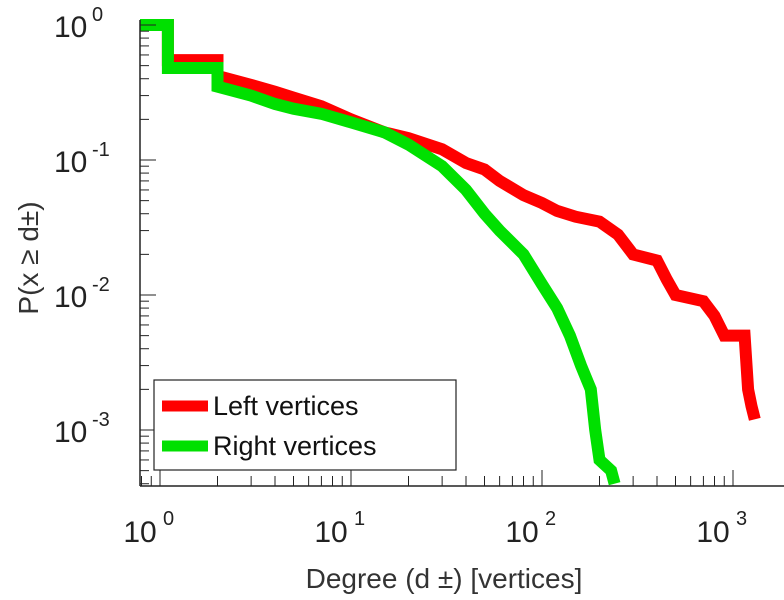 Image resolution: width=784 pixels, height=600 pixels. What do you see at coordinates (101, 150) in the screenshot?
I see `y-tick-label-exponent: -1` at bounding box center [101, 150].